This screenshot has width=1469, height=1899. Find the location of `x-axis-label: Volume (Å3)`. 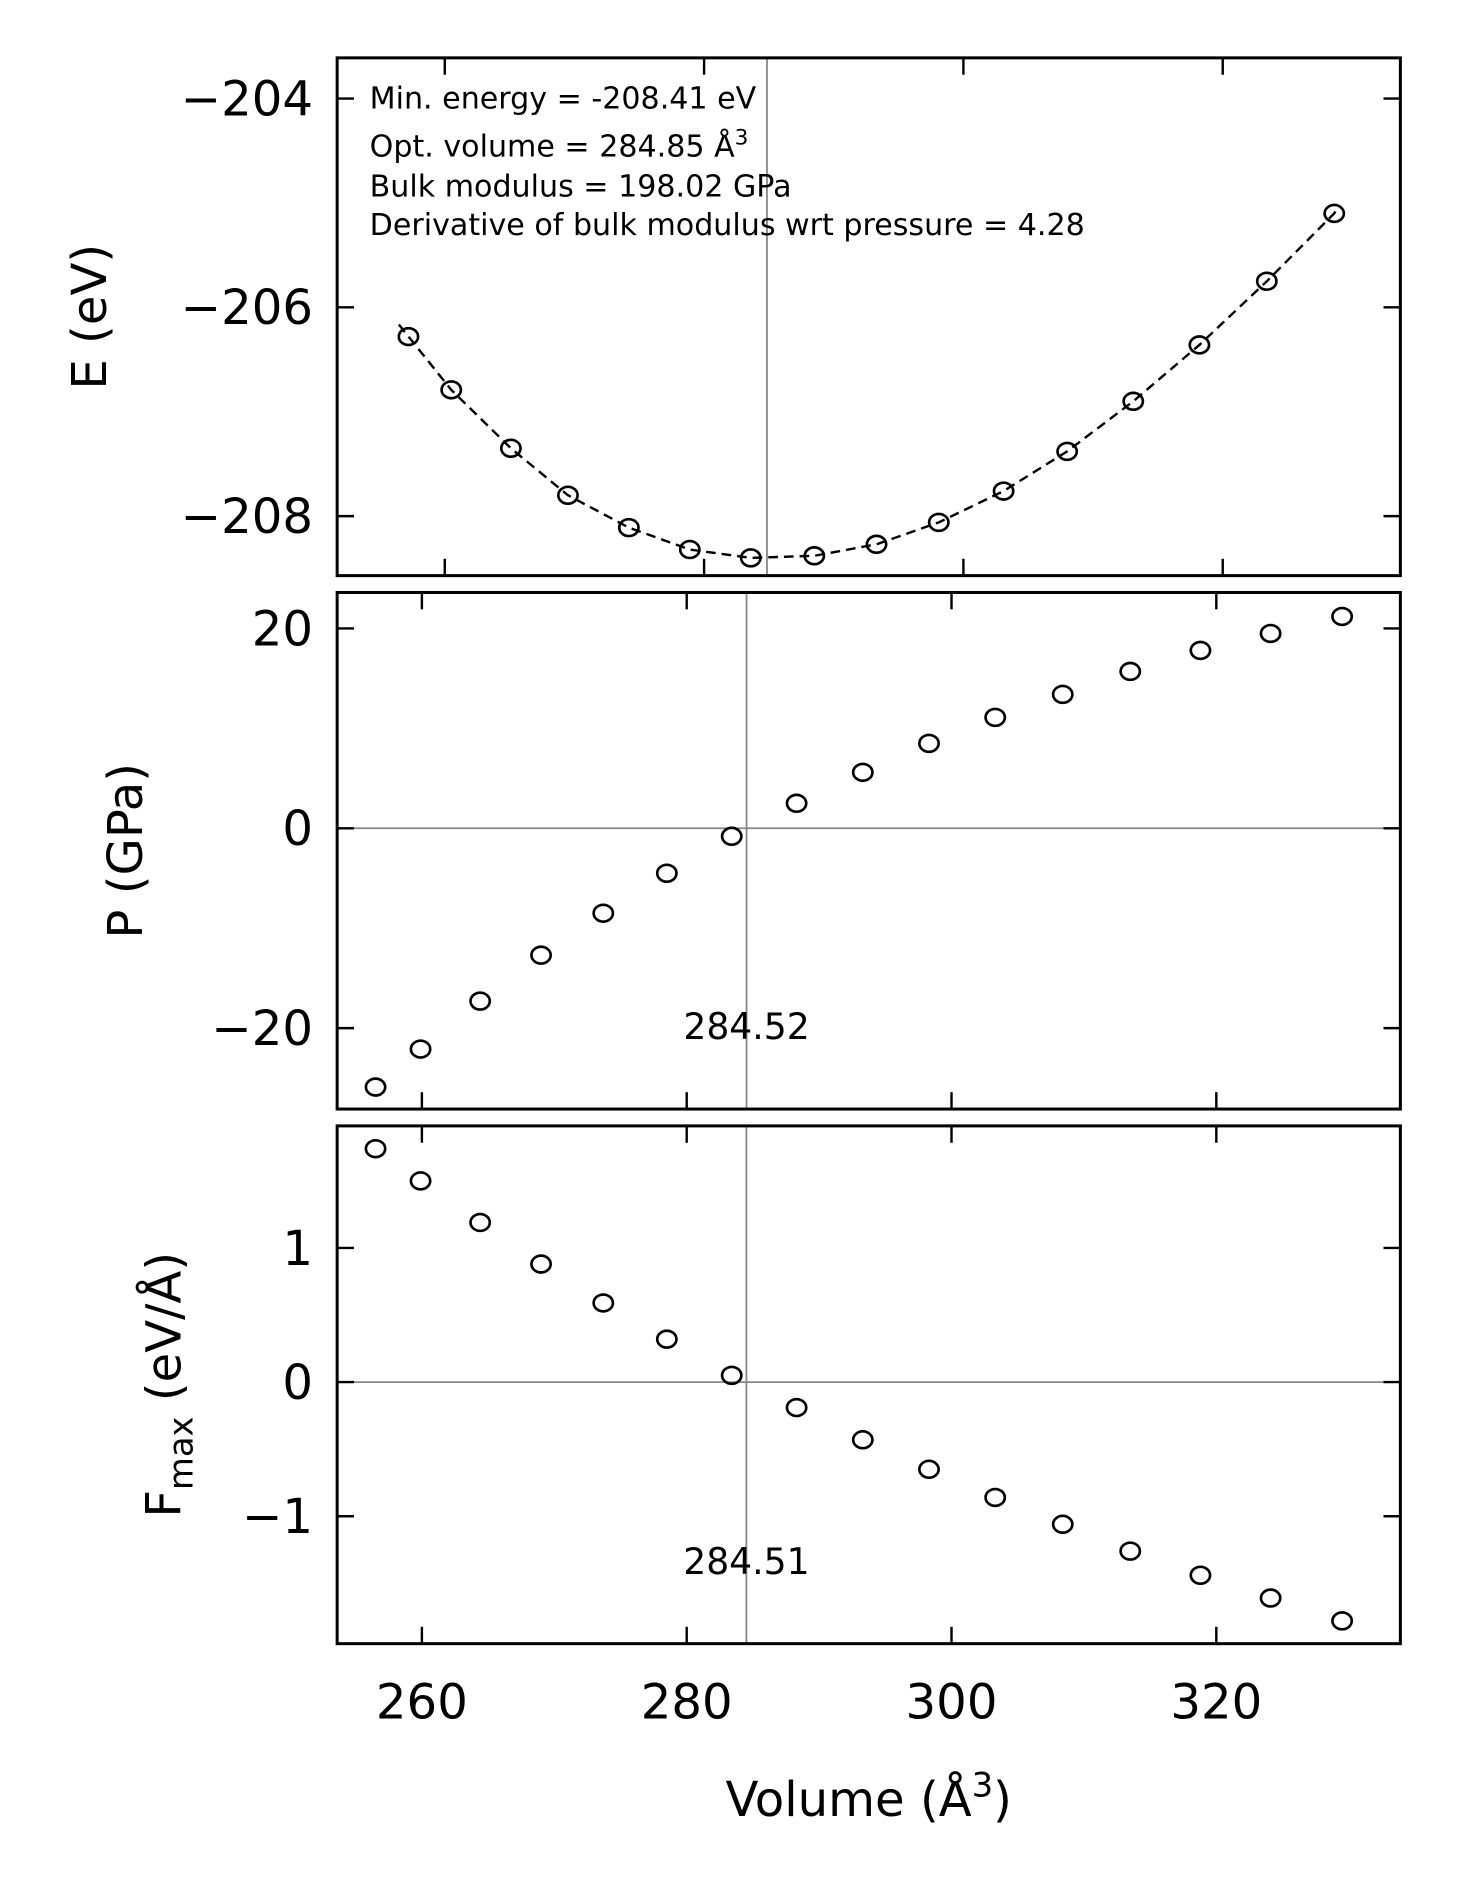

x-axis-label: Volume (Å3) is located at coordinates (869, 1797).